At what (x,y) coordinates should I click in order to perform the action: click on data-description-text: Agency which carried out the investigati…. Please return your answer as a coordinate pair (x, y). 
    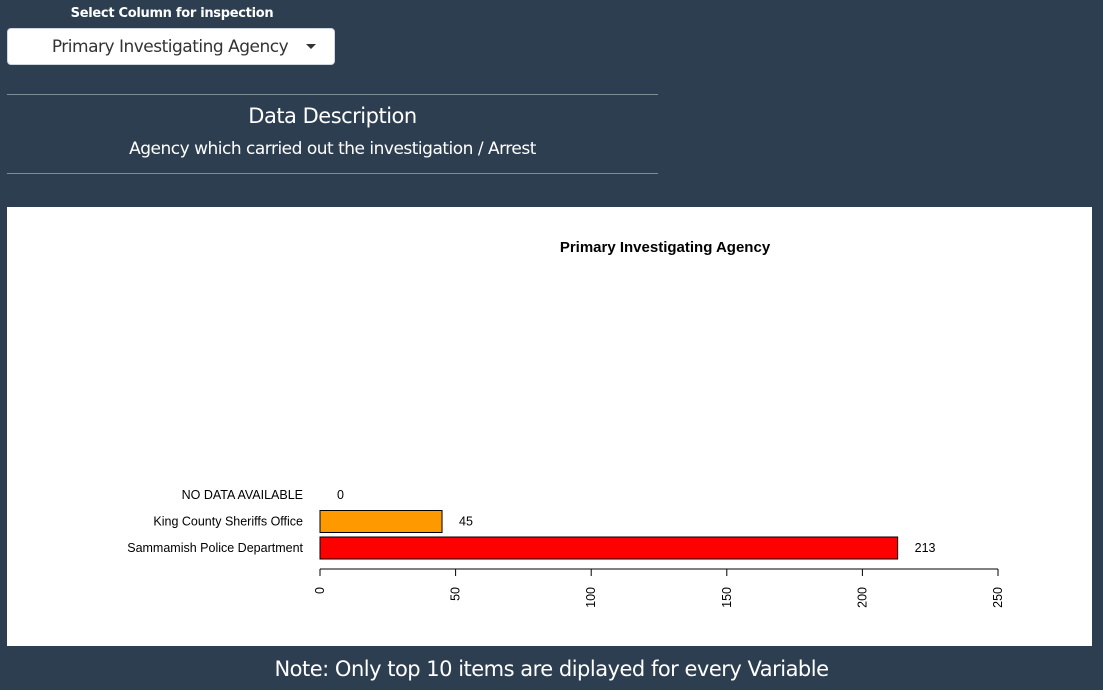
    Looking at the image, I should click on (332, 149).